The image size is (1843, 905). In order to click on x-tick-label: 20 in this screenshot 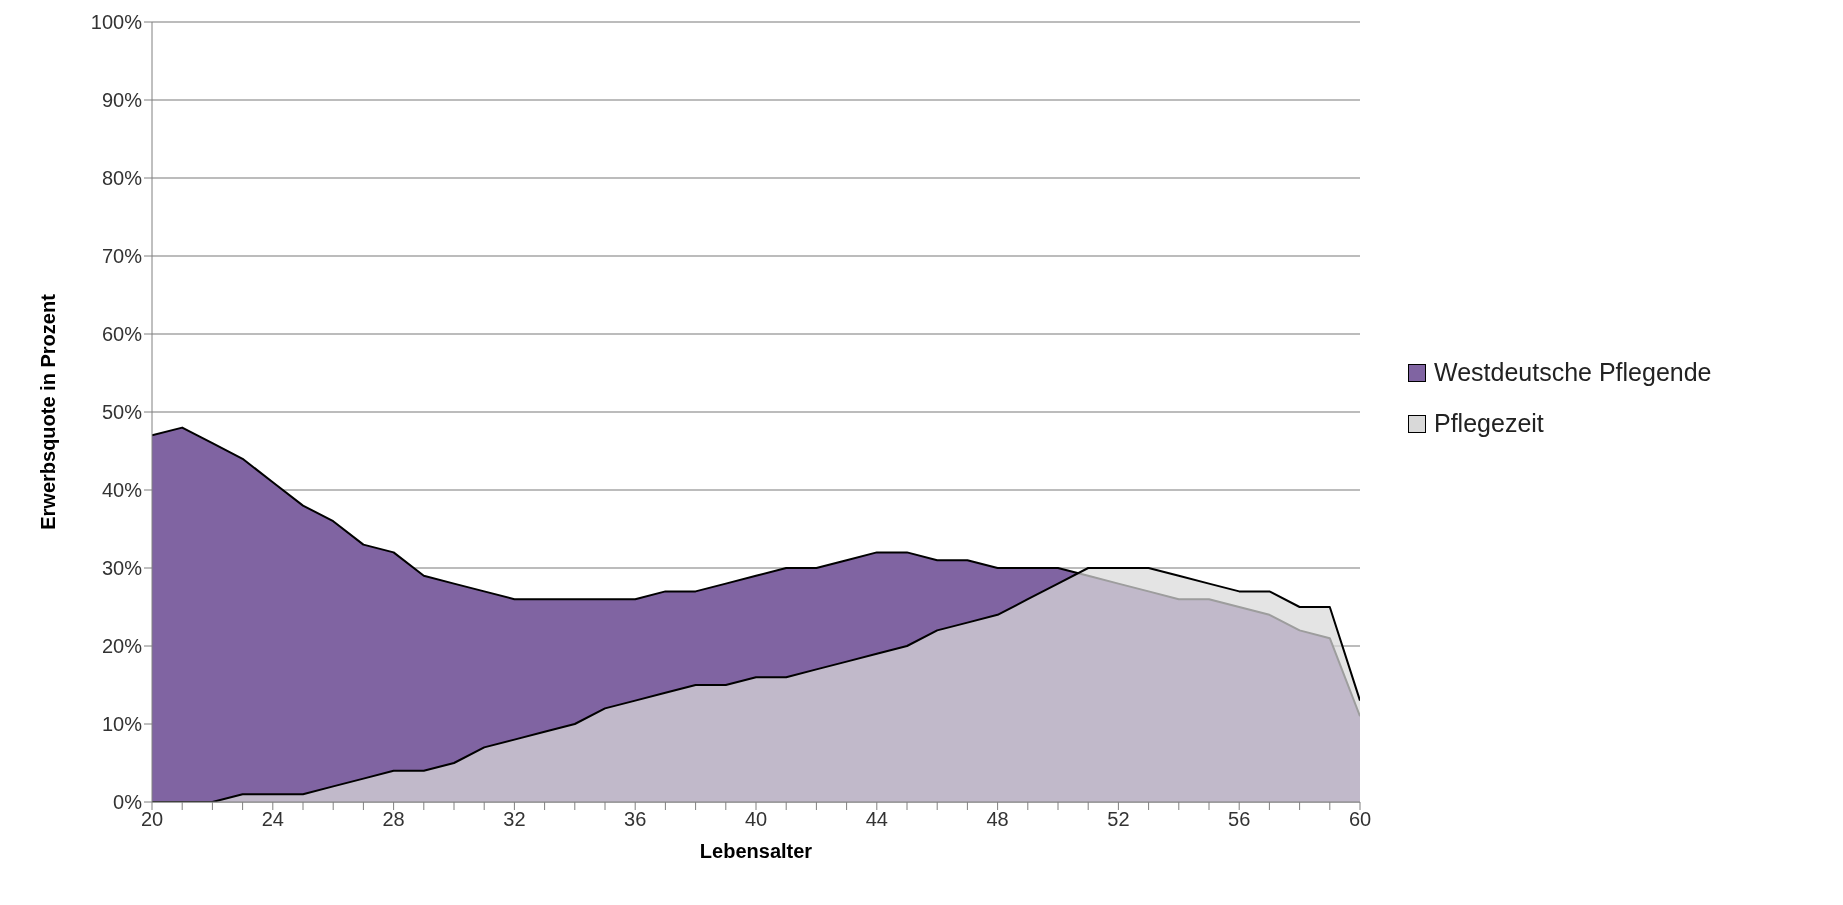, I will do `click(152, 819)`.